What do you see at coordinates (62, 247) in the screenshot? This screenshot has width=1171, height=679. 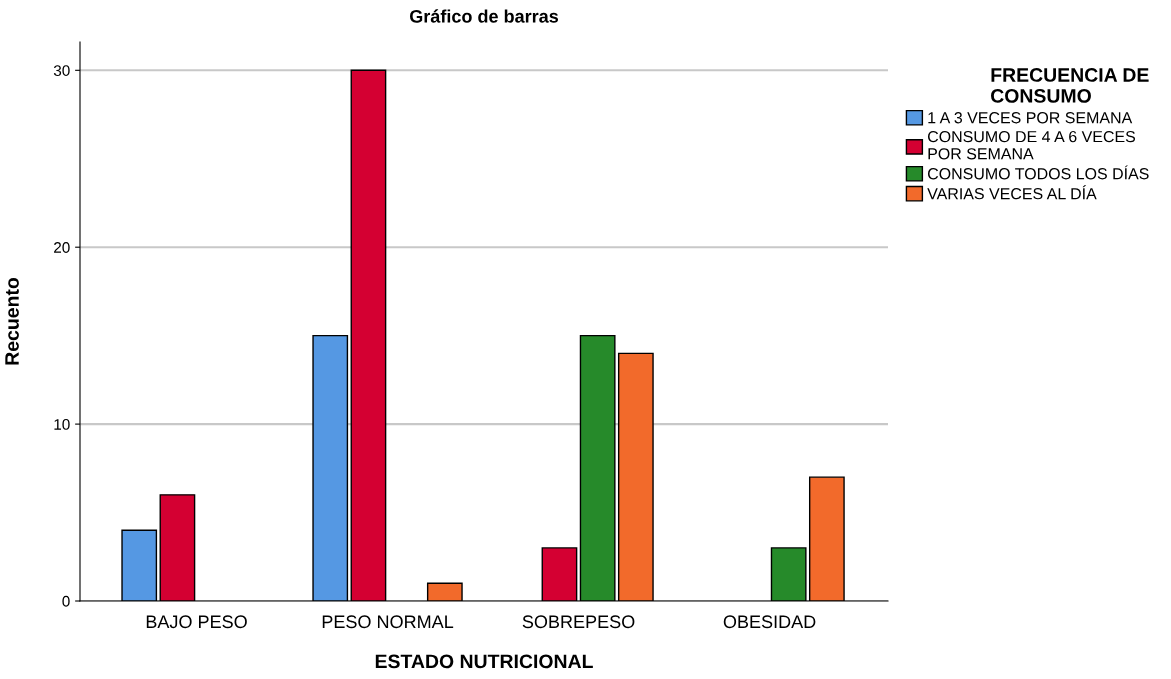 I see `y-tick-label: 20` at bounding box center [62, 247].